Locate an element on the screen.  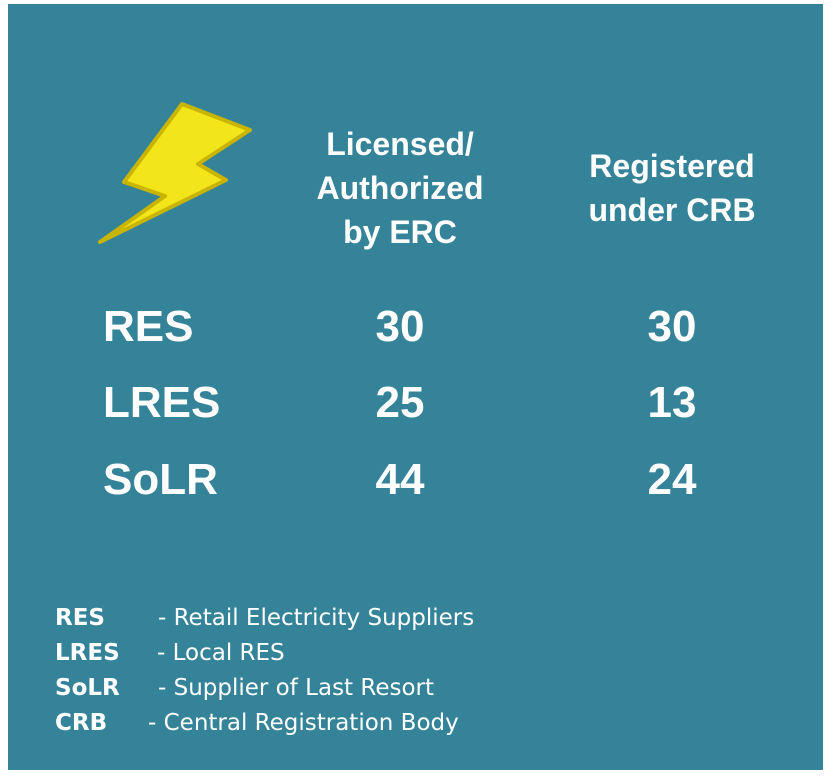
cell-value: 25 is located at coordinates (400, 402).